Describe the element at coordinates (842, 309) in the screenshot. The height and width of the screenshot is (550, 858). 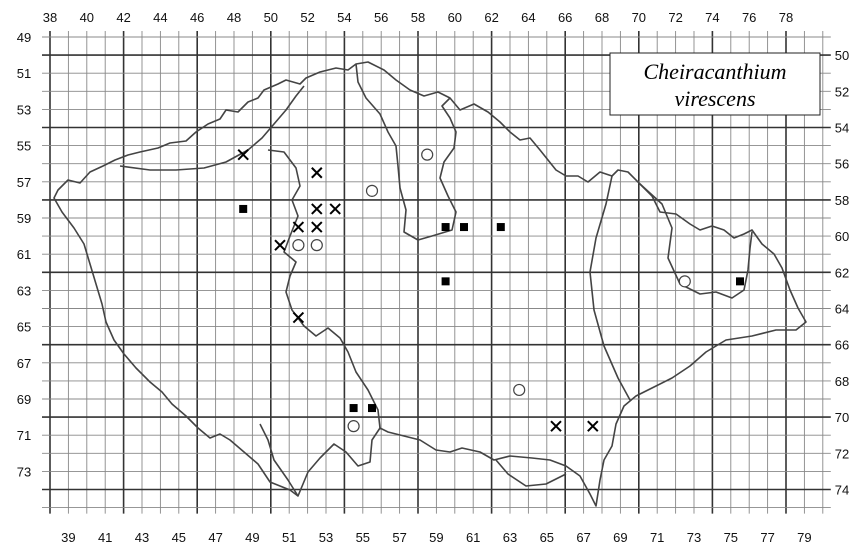
I see `tick-label-right: 64` at that location.